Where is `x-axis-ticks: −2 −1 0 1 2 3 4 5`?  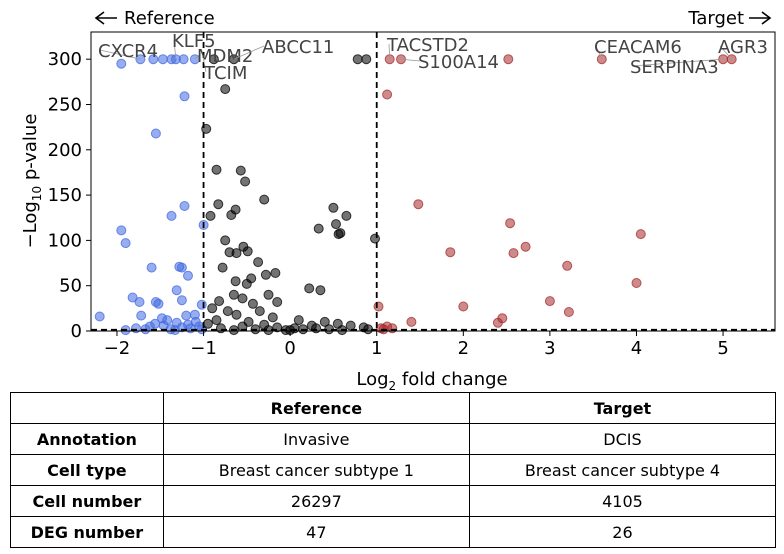 x-axis-ticks: −2 −1 0 1 2 3 4 5 is located at coordinates (416, 345).